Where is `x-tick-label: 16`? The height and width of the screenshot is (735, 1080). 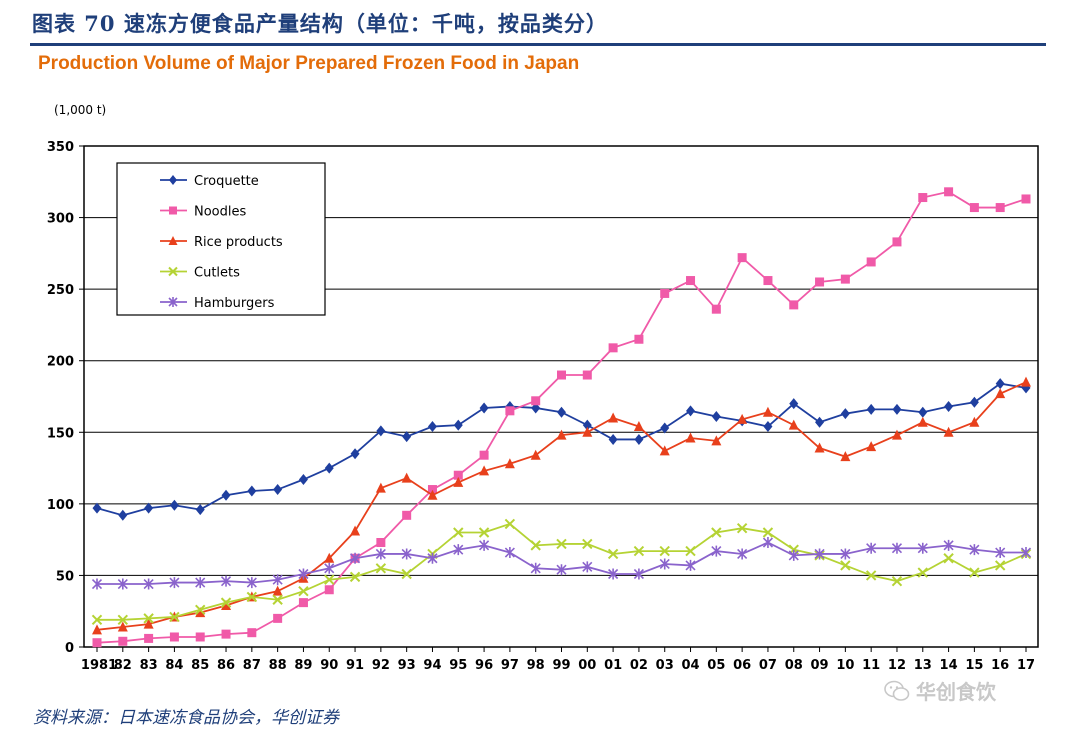 x-tick-label: 16 is located at coordinates (1000, 665).